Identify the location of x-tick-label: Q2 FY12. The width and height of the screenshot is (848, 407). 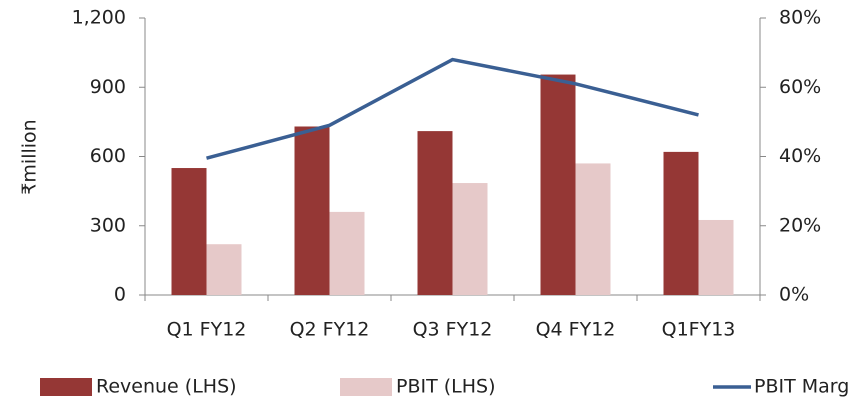
(330, 330).